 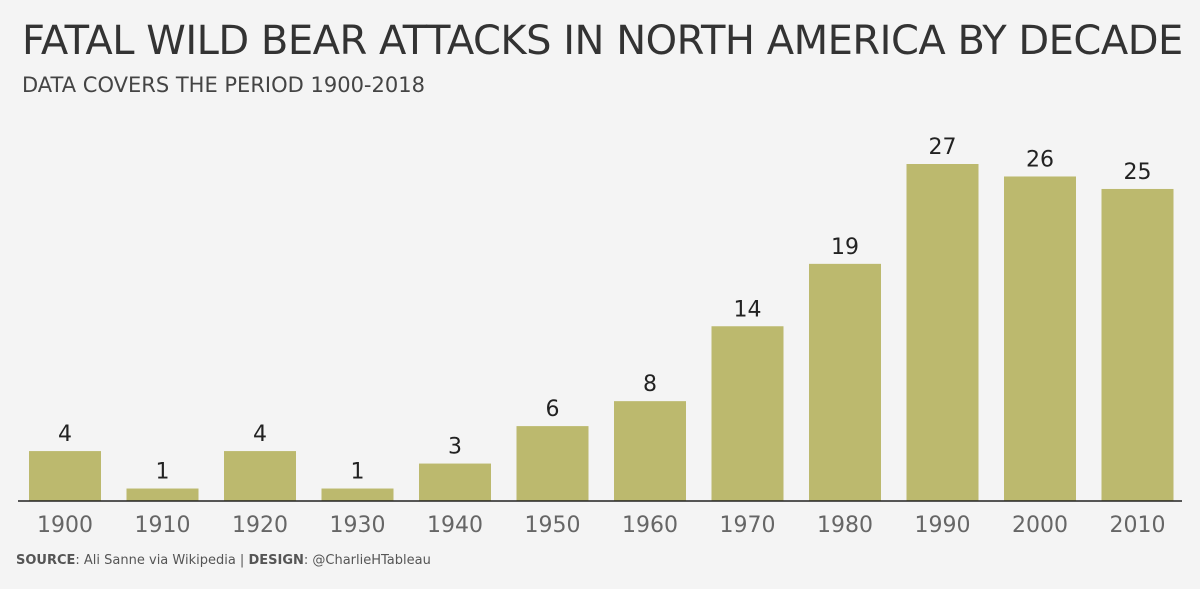 I want to click on x-tick-label-2000: 2000, so click(x=1040, y=525).